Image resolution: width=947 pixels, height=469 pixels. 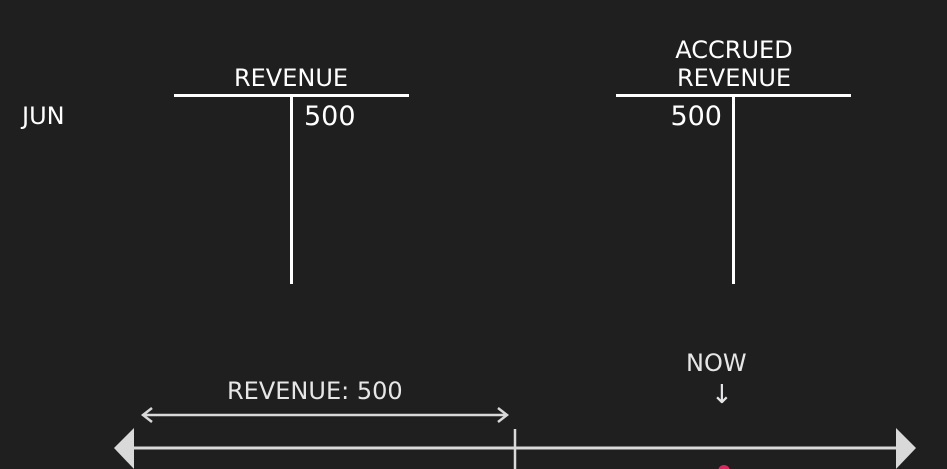 What do you see at coordinates (724, 467) in the screenshot?
I see `now-marker-dot` at bounding box center [724, 467].